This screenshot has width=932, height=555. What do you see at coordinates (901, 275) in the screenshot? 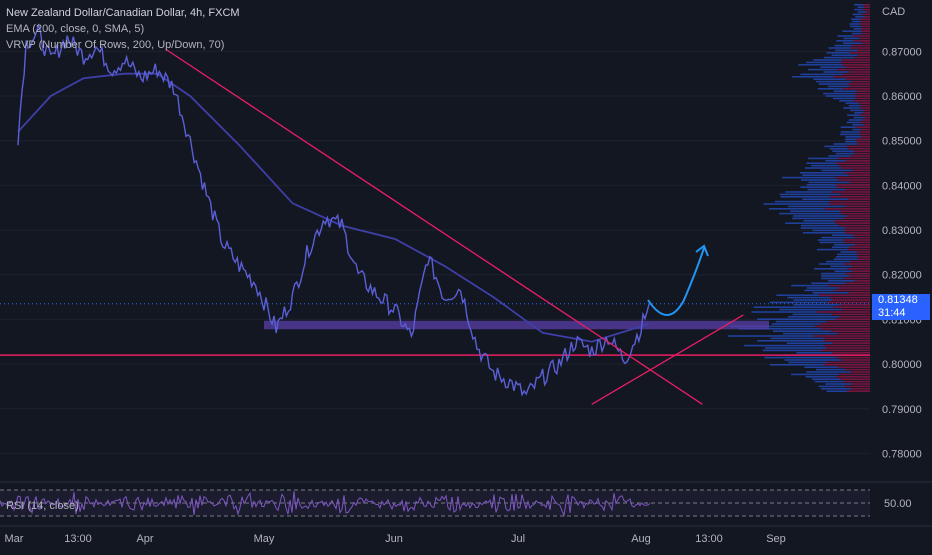
I see `price-axis` at bounding box center [901, 275].